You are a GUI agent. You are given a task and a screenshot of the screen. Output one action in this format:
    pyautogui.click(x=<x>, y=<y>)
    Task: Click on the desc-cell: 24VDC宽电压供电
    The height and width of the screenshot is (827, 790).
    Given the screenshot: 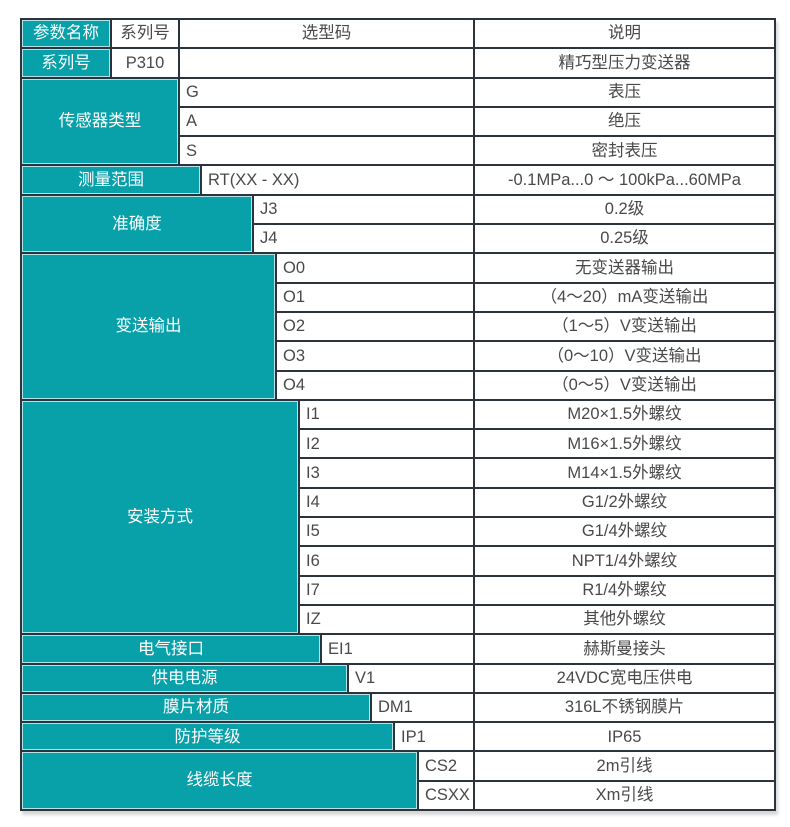 What is the action you would take?
    pyautogui.click(x=625, y=679)
    